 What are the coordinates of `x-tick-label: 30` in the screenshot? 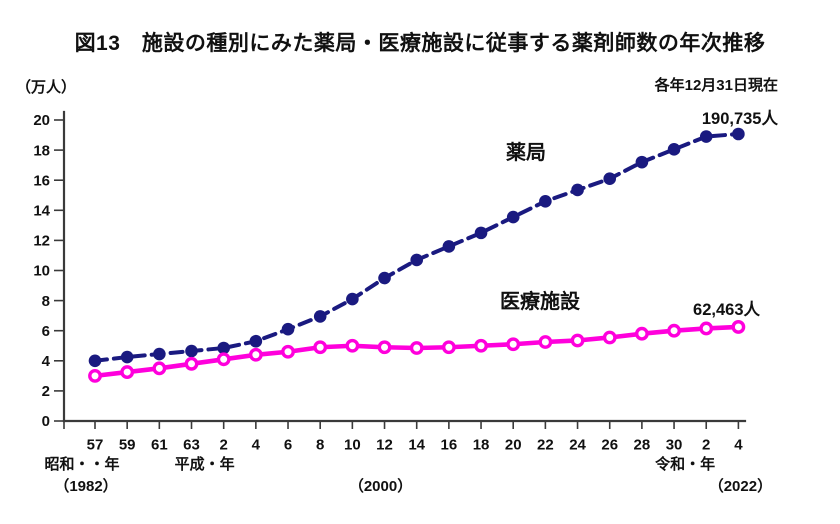 It's located at (674, 445).